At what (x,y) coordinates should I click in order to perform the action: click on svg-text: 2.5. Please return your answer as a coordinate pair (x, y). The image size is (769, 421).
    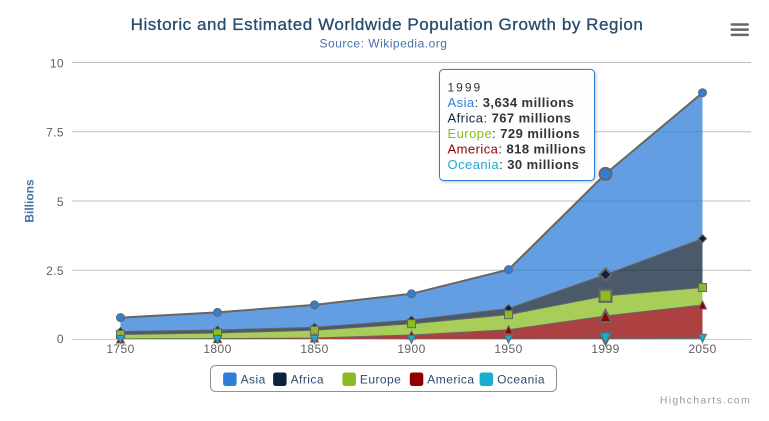
    Looking at the image, I should click on (55, 271).